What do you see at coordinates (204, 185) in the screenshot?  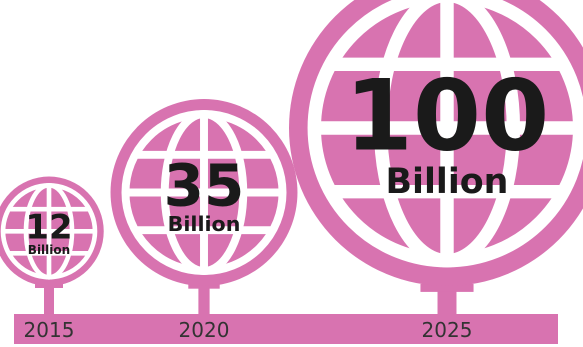 I see `value-label-2020: 35` at bounding box center [204, 185].